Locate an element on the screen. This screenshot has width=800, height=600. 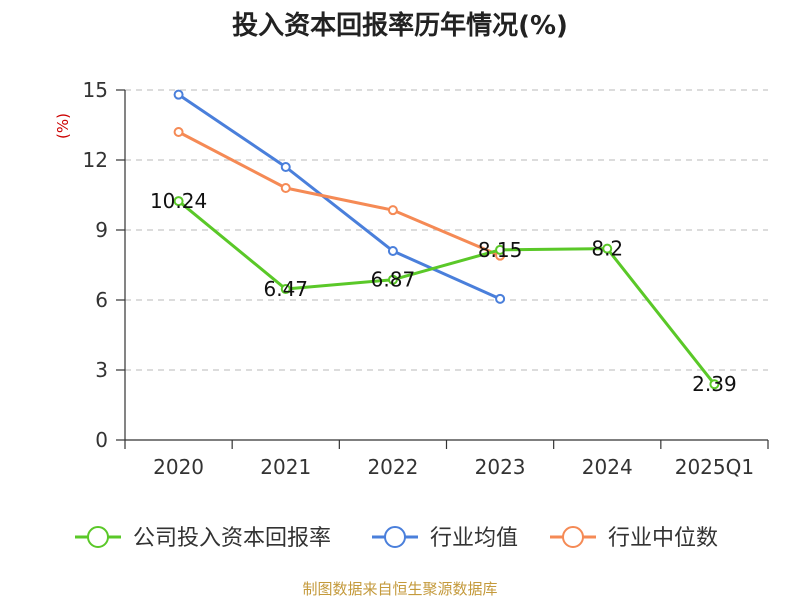
x-tick-label-2020: 2020 is located at coordinates (178, 467).